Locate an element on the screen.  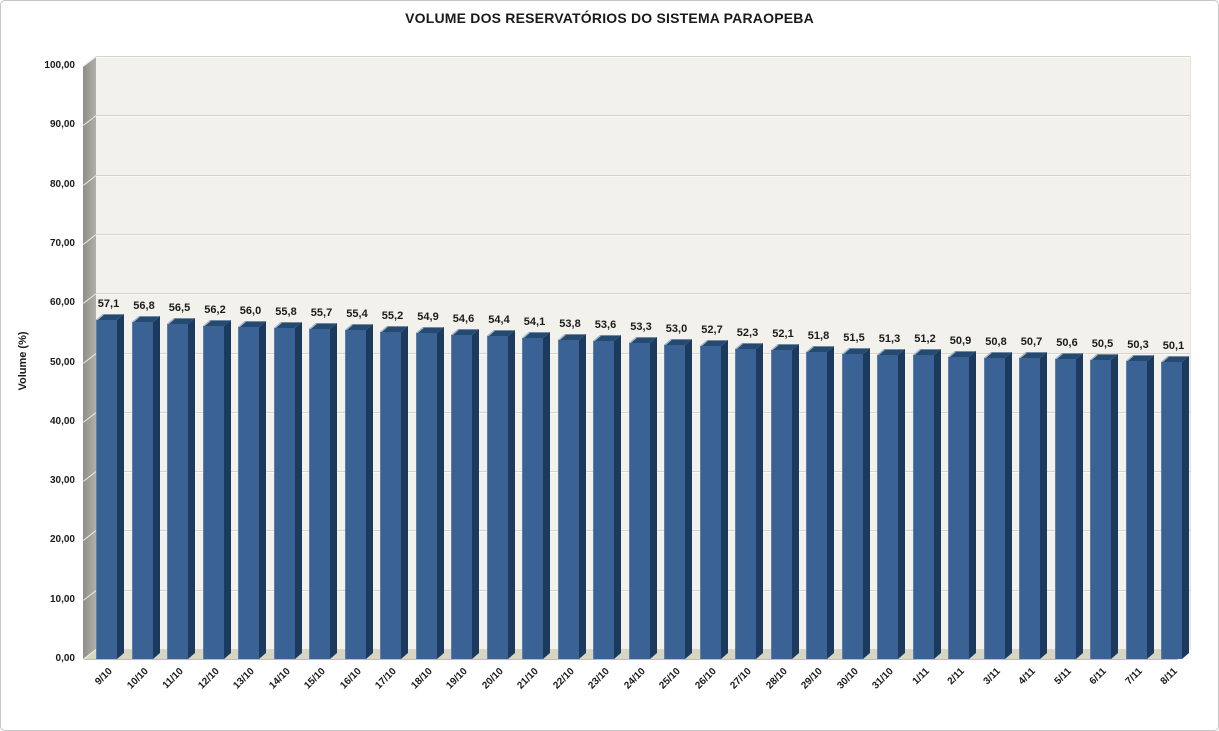
y-axis-tick-label: 50,00 is located at coordinates (62, 362).